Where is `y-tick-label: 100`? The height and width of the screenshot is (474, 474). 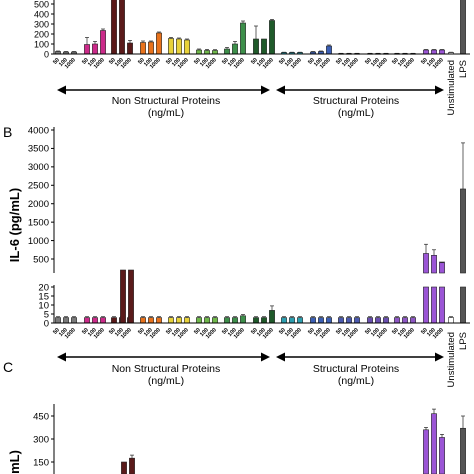
y-tick-label: 100 is located at coordinates (41, 44).